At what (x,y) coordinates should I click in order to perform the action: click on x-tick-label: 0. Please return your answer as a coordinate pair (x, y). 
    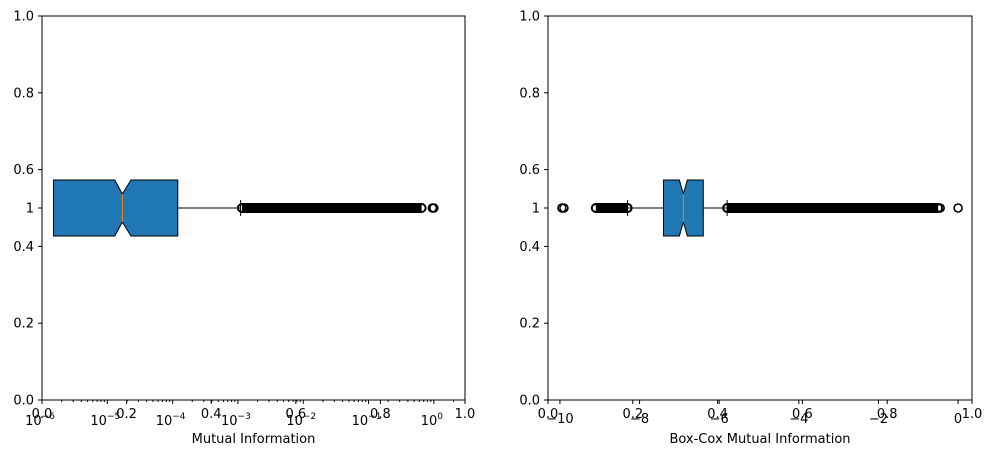
    Looking at the image, I should click on (958, 419).